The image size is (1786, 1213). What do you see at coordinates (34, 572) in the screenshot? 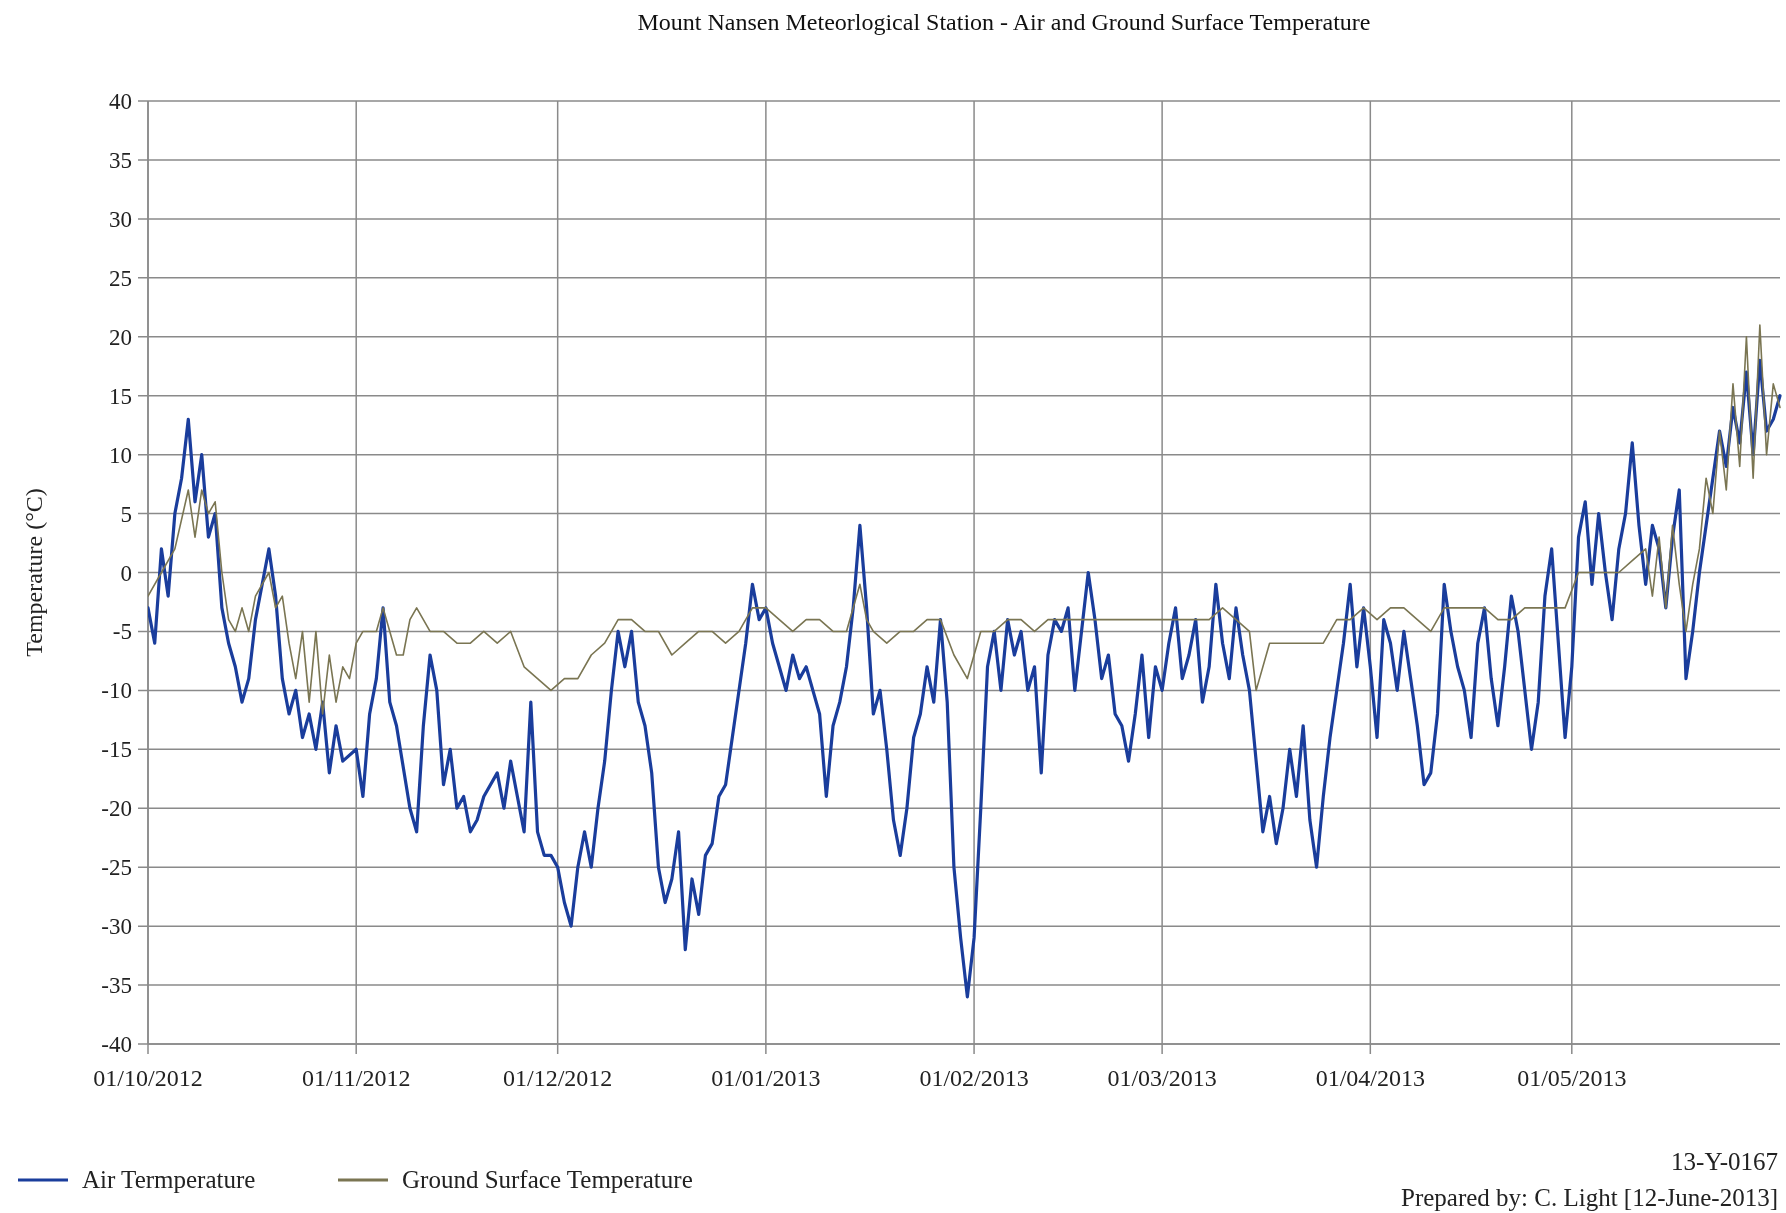
I see `y-axis-title: Temperature (°C)` at bounding box center [34, 572].